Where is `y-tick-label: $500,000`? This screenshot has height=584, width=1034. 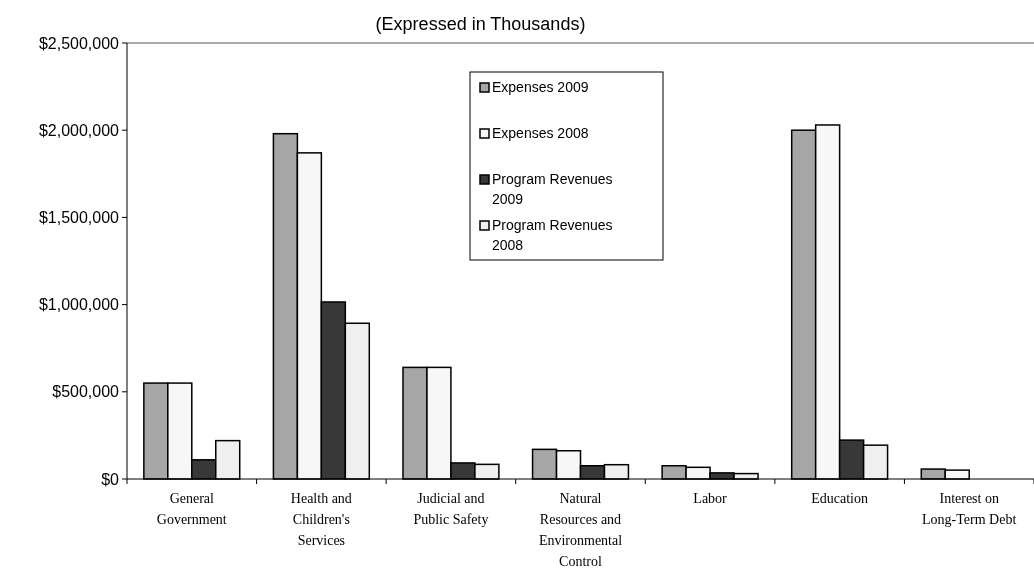
y-tick-label: $500,000 is located at coordinates (86, 392).